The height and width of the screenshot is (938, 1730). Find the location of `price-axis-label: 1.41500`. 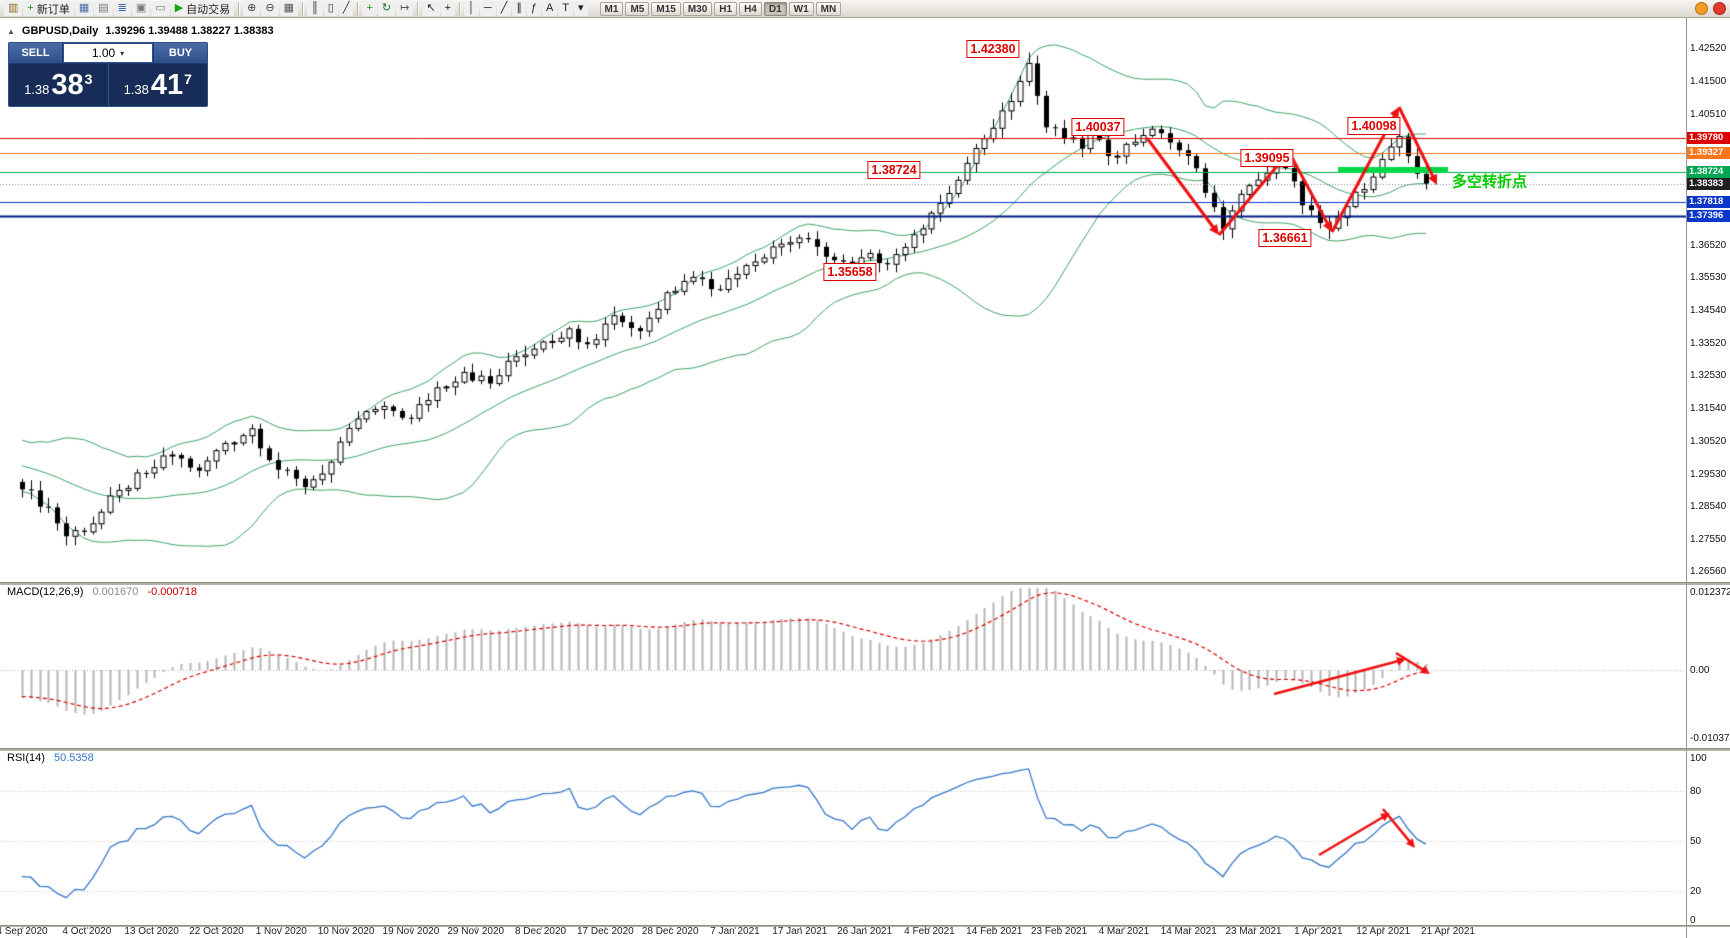

price-axis-label: 1.41500 is located at coordinates (1708, 82).